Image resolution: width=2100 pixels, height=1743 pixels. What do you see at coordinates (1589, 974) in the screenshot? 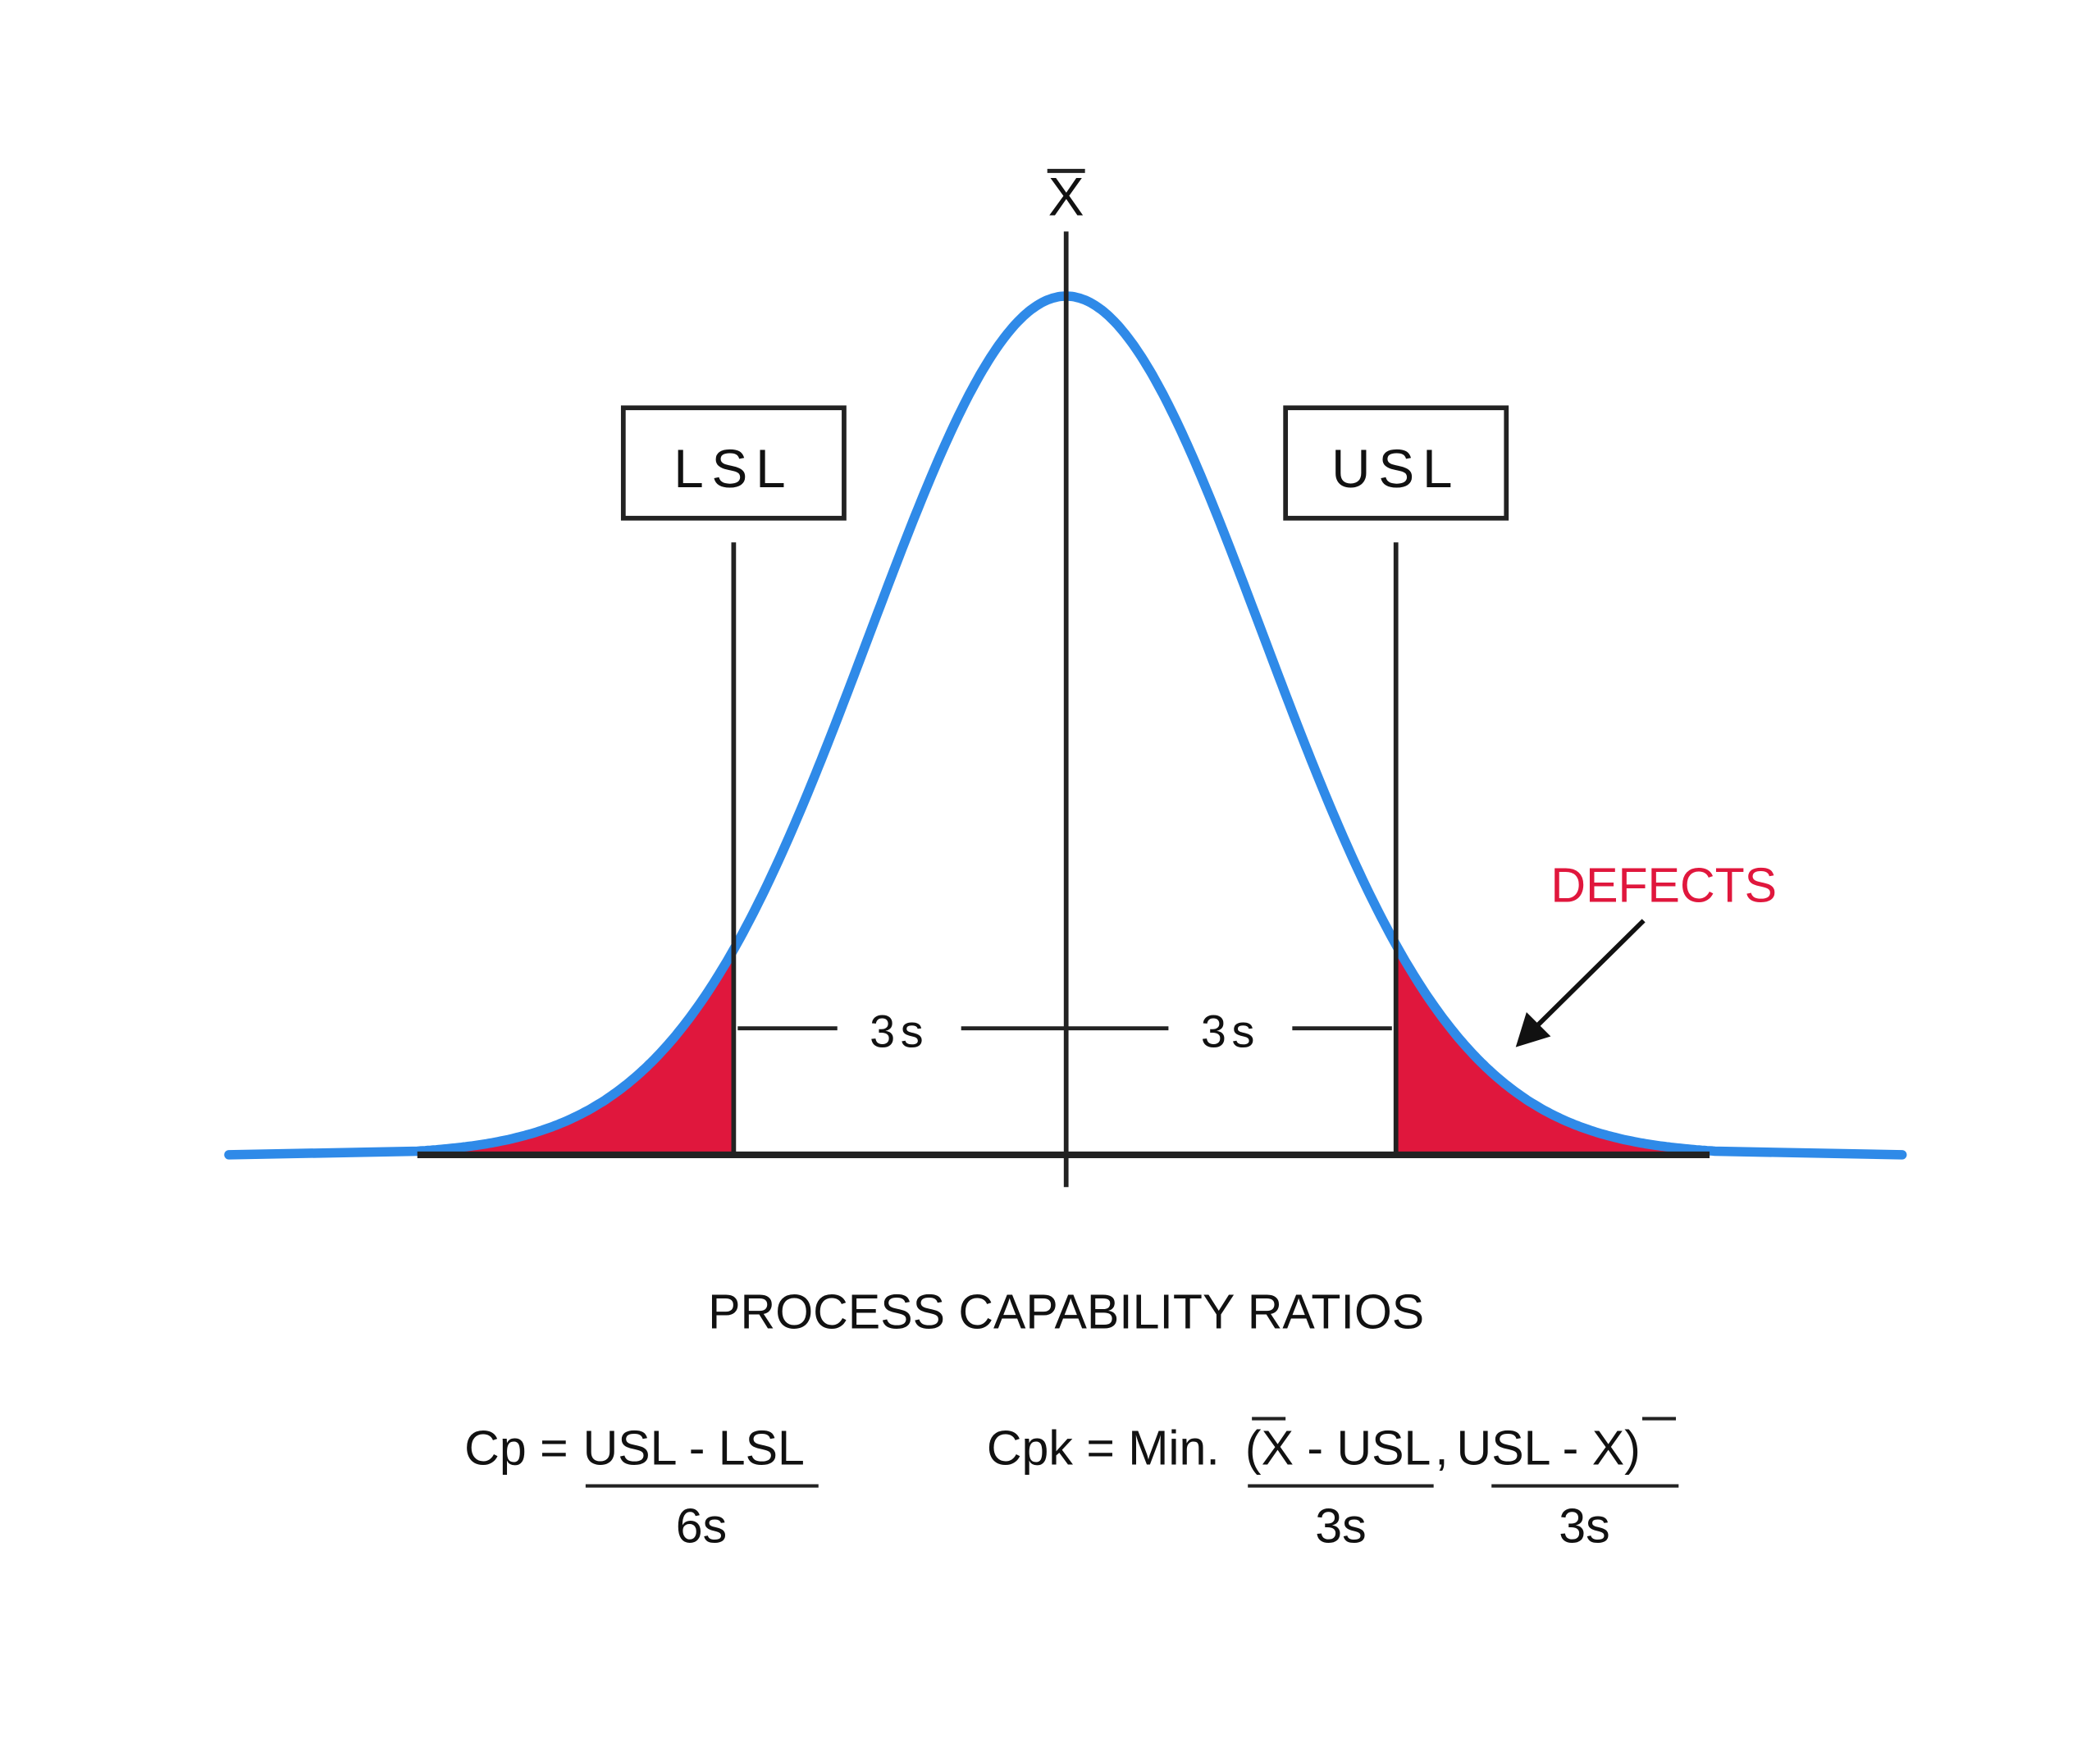
I see `arrow-shaft` at bounding box center [1589, 974].